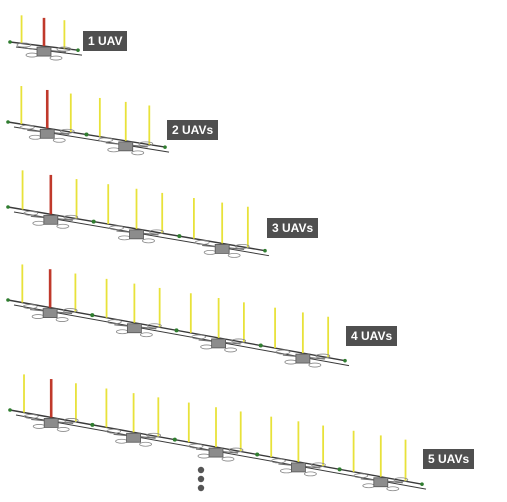 This screenshot has height=502, width=507. What do you see at coordinates (293, 228) in the screenshot?
I see `label-3-uavs: 3 UAVs` at bounding box center [293, 228].